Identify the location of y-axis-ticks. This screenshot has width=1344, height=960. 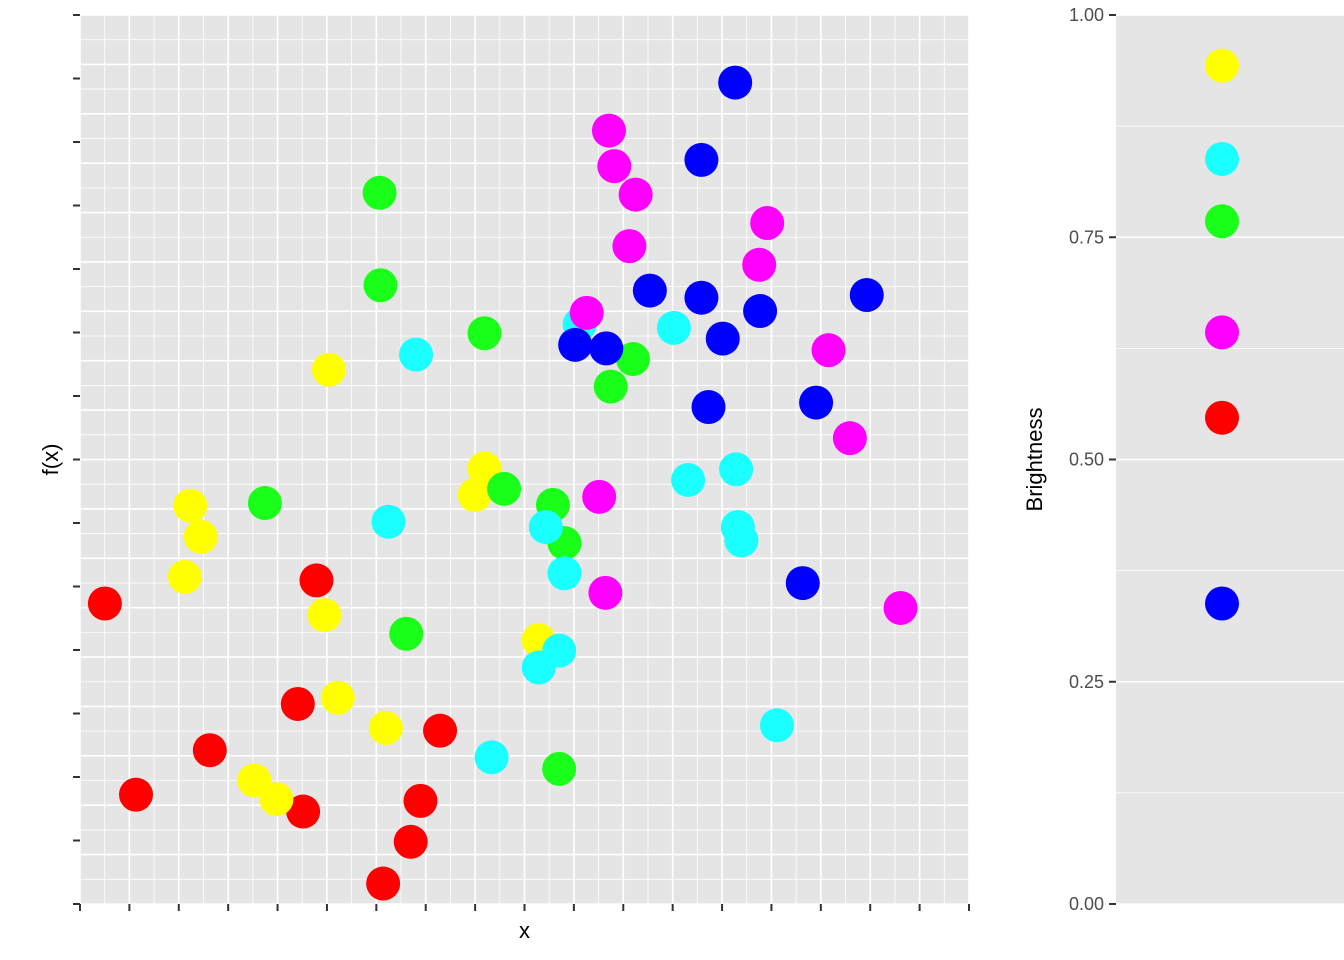
(76, 459).